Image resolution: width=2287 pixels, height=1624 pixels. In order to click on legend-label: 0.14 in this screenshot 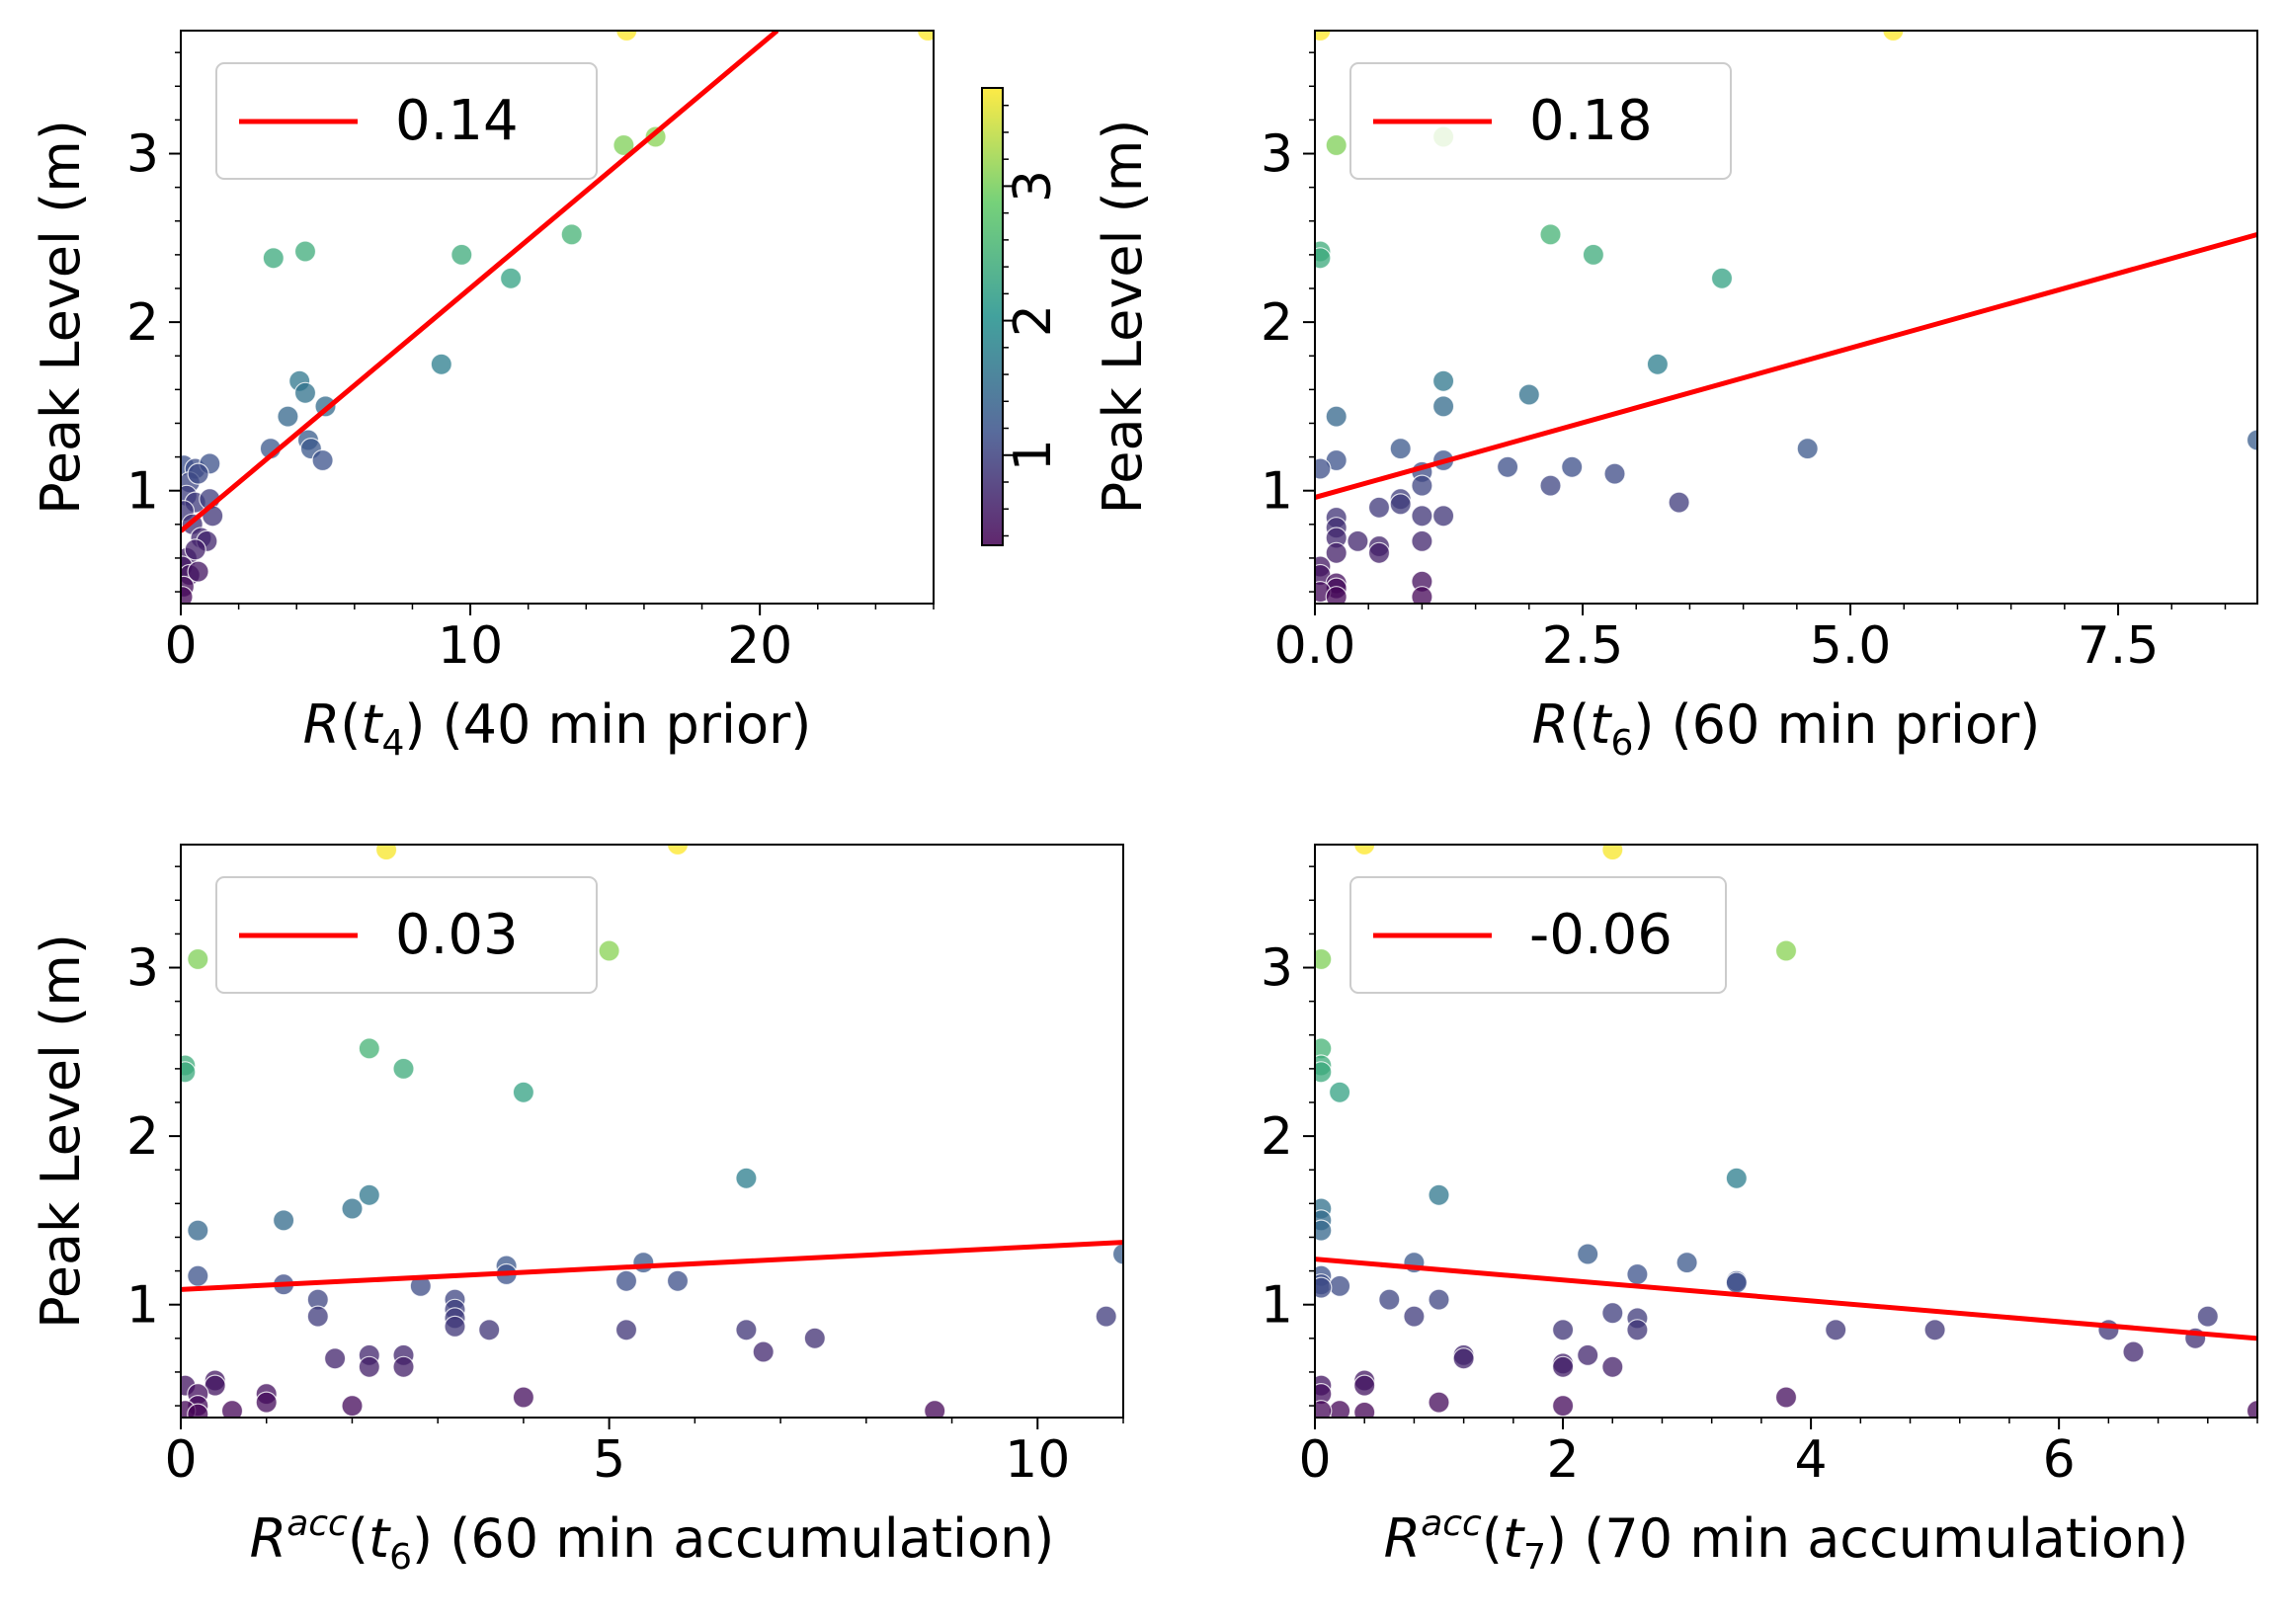, I will do `click(457, 121)`.